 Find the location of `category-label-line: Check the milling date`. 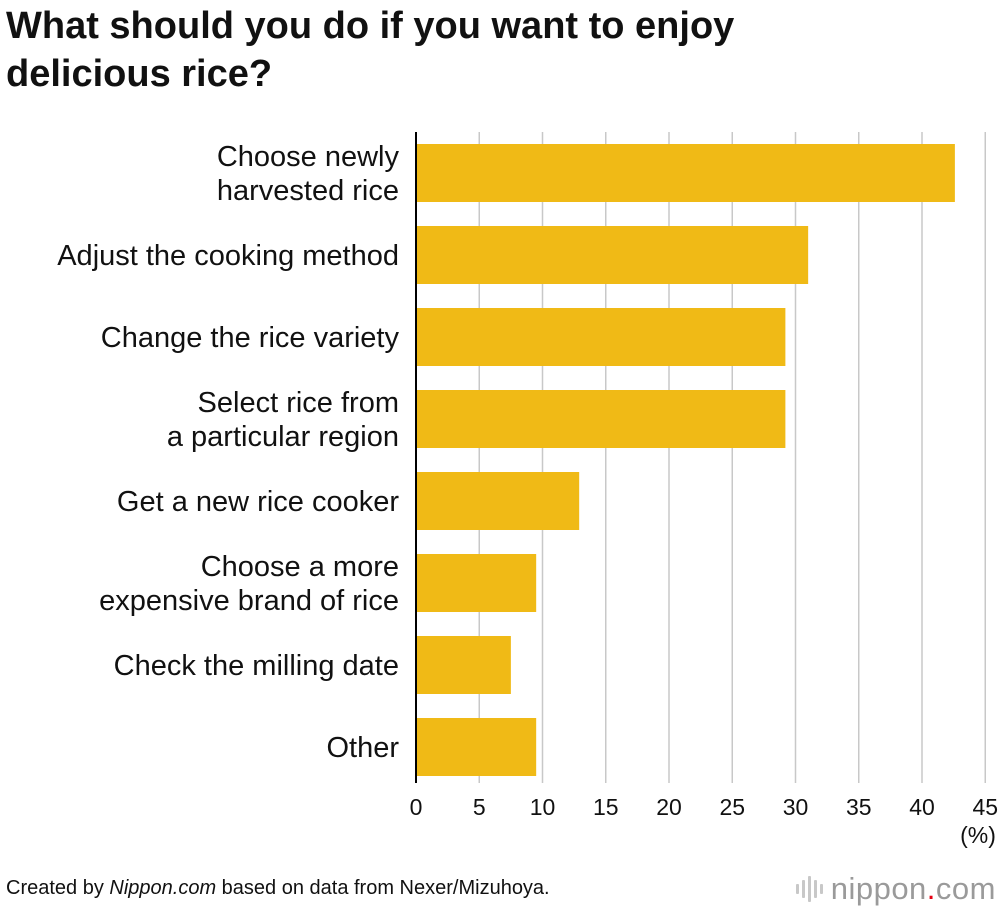

category-label-line: Check the milling date is located at coordinates (256, 666).